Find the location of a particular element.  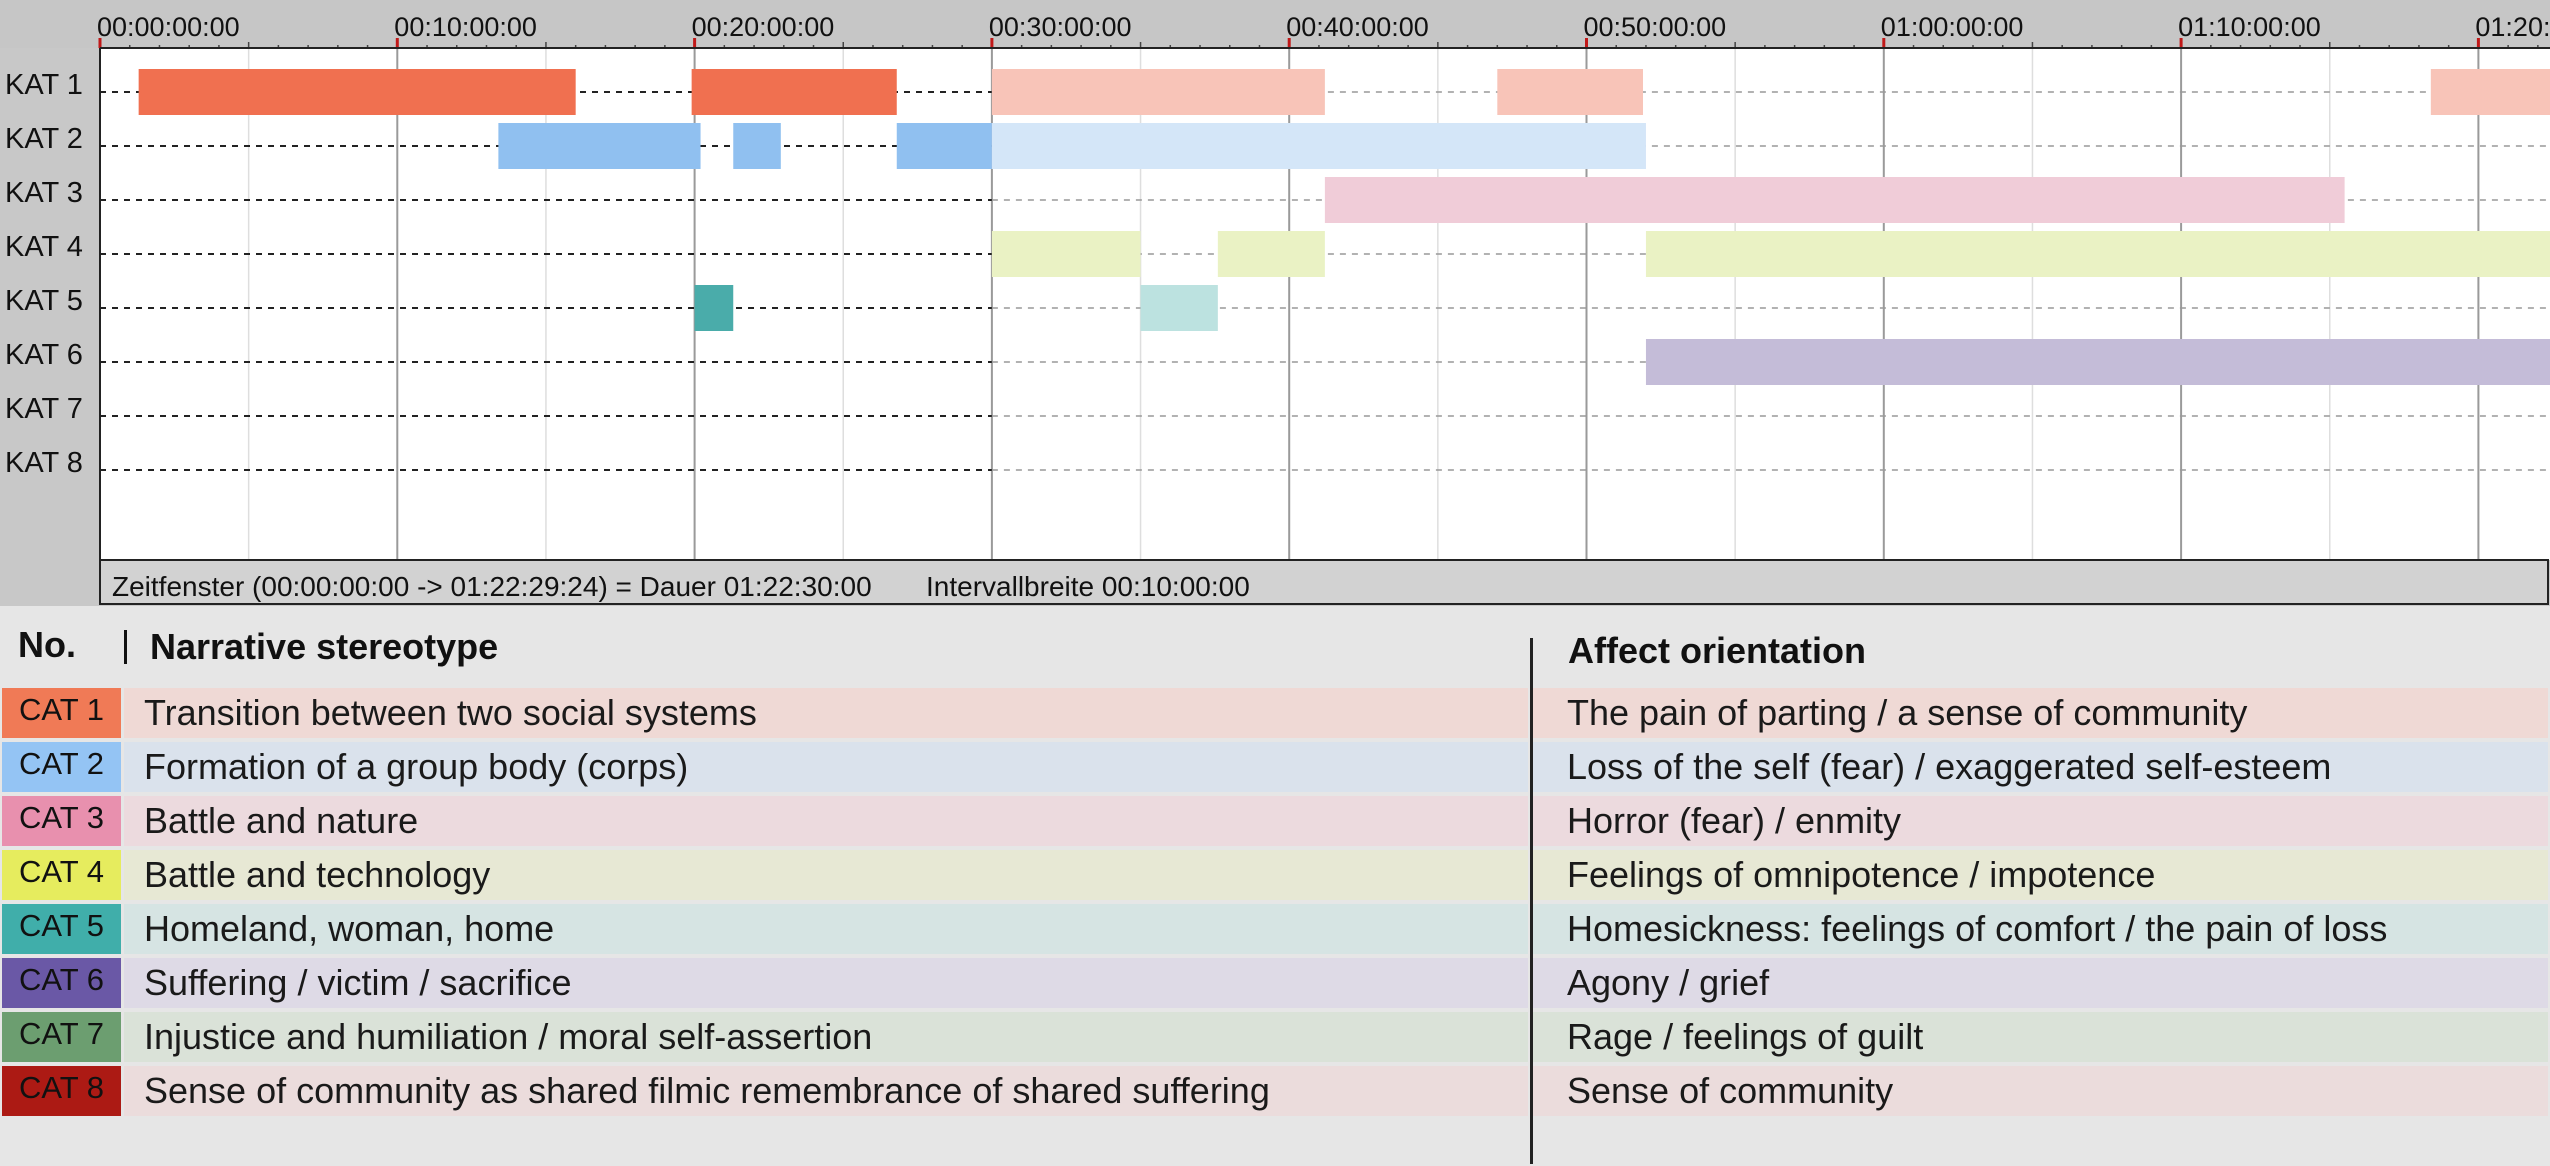

affect-cell: Horror (fear) / enmity is located at coordinates (2040, 821).